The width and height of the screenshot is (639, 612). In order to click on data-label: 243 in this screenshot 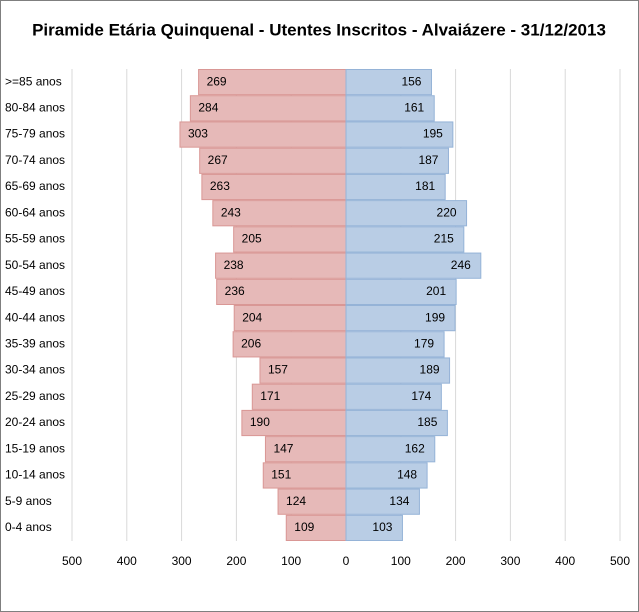, I will do `click(231, 212)`.